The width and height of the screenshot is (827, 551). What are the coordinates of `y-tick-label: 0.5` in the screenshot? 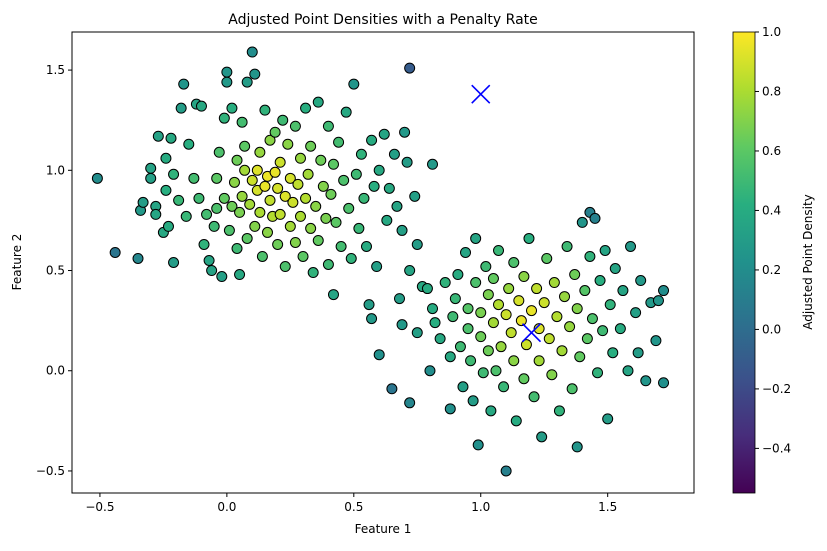 It's located at (55, 271).